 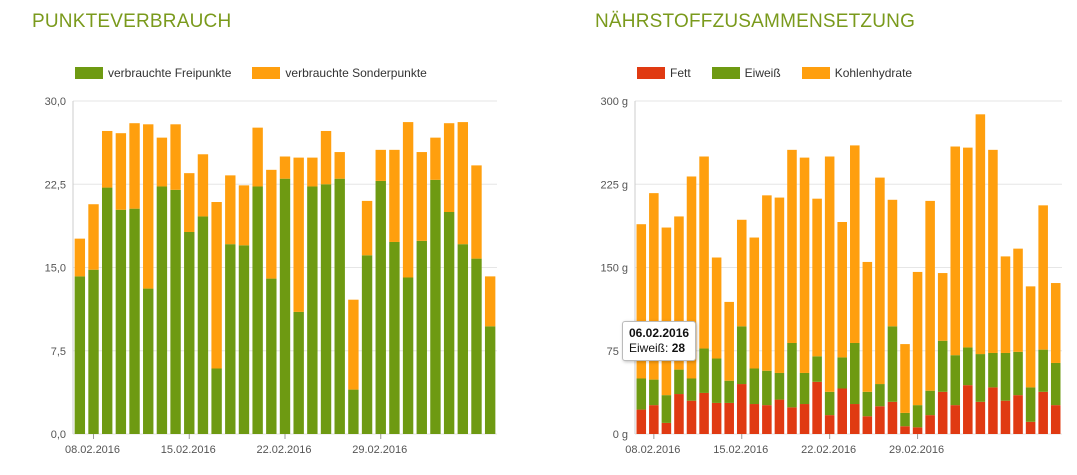 What do you see at coordinates (746, 73) in the screenshot?
I see `legend-item-eiweiss: Eiweiß` at bounding box center [746, 73].